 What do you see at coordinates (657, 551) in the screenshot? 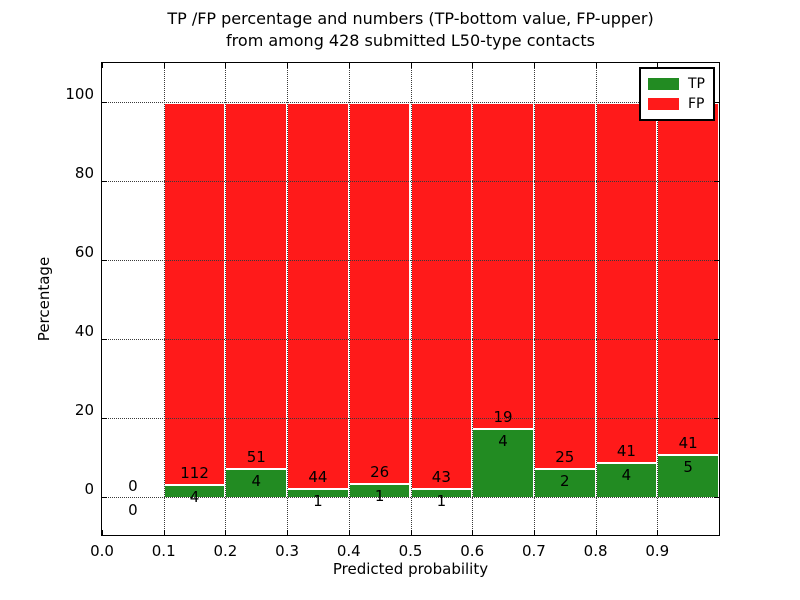
I see `x-tick-label: 0.9` at bounding box center [657, 551].